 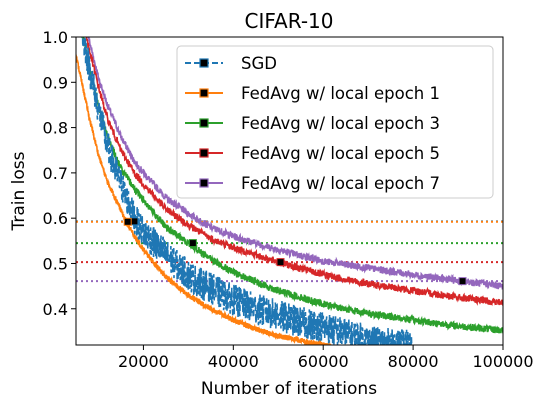 I want to click on y-tick-label: 0.4, so click(x=55, y=309).